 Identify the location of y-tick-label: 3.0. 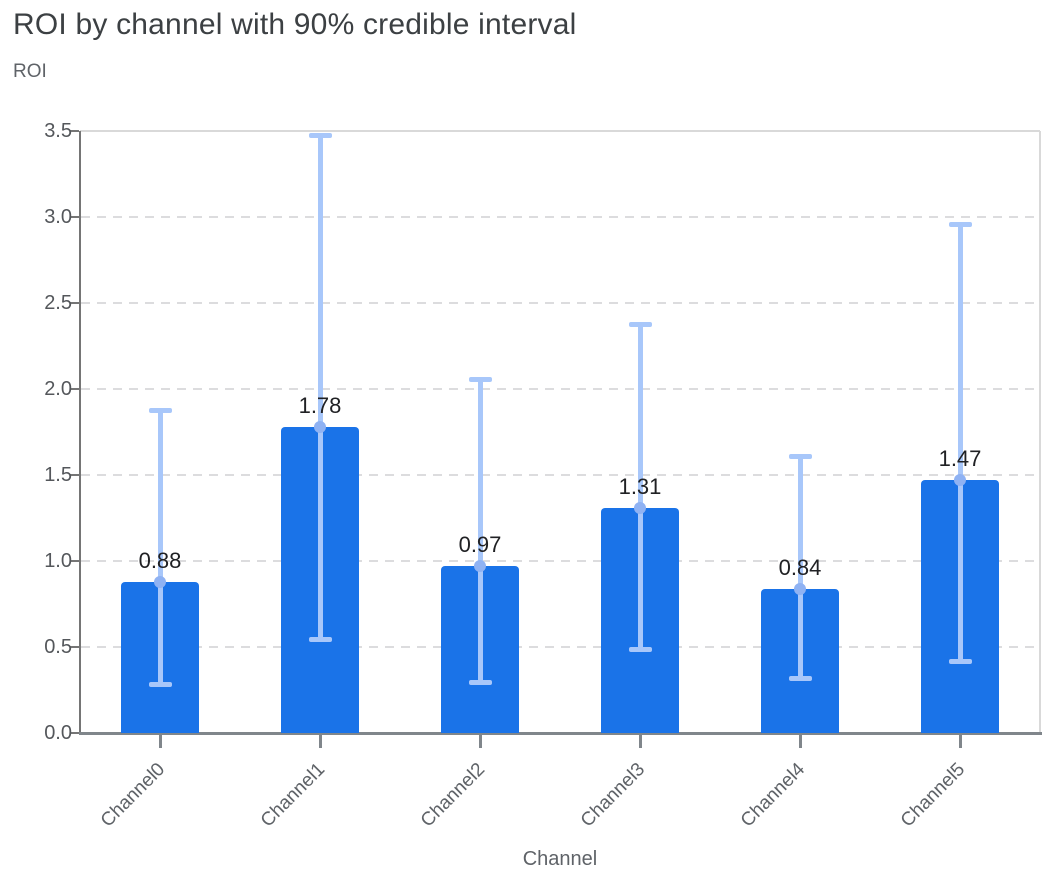
(58, 217).